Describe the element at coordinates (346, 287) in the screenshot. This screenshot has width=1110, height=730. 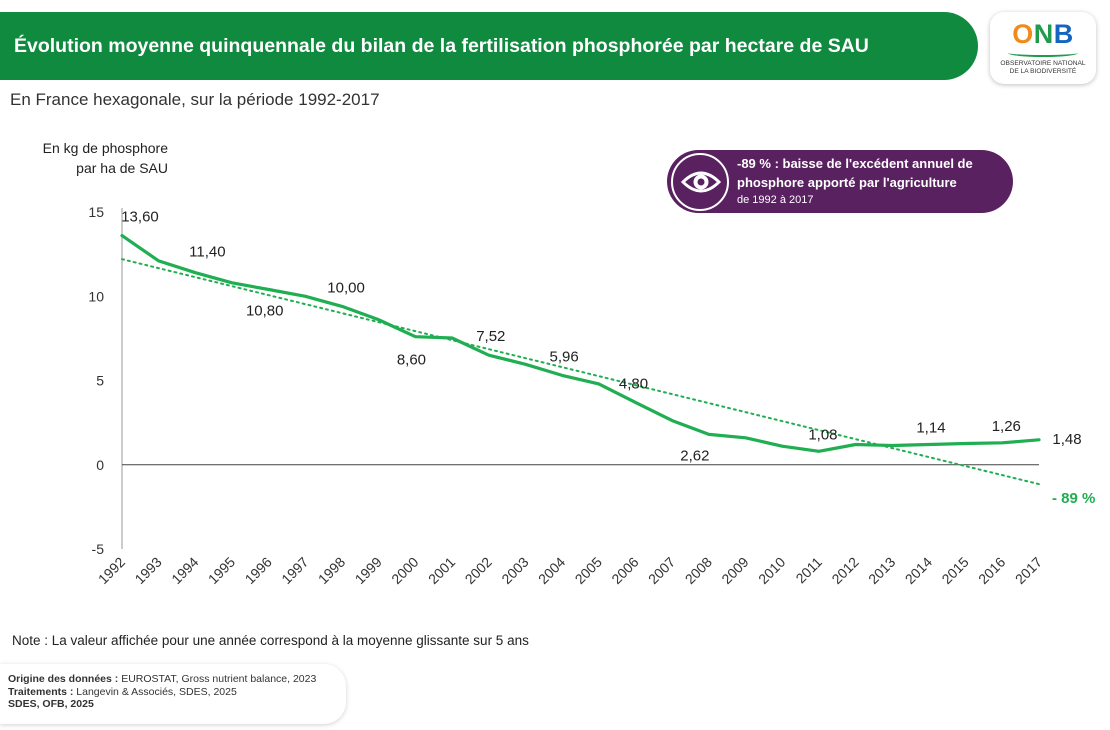
I see `data-label: 10,00` at that location.